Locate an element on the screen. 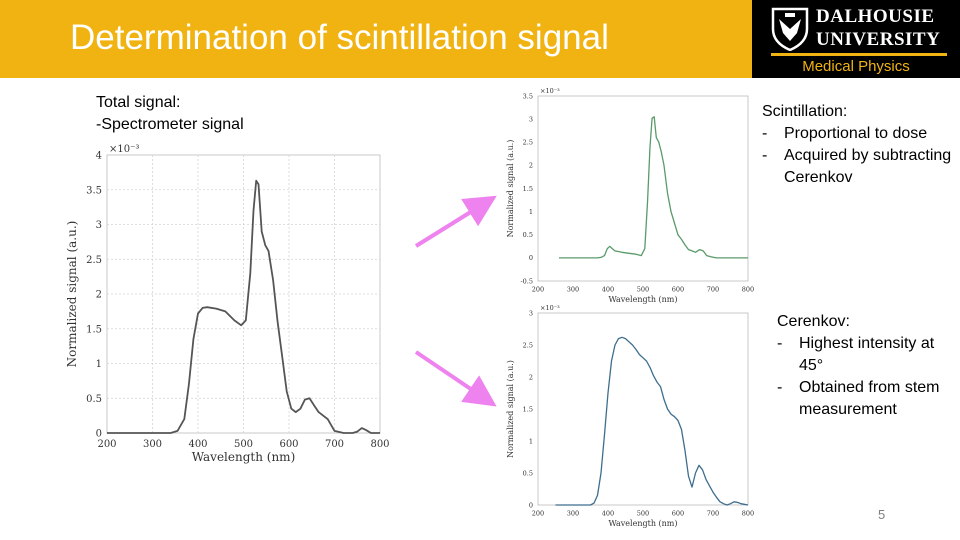  cerenkov-bullet: Obtained from stem measurement is located at coordinates (868, 399).